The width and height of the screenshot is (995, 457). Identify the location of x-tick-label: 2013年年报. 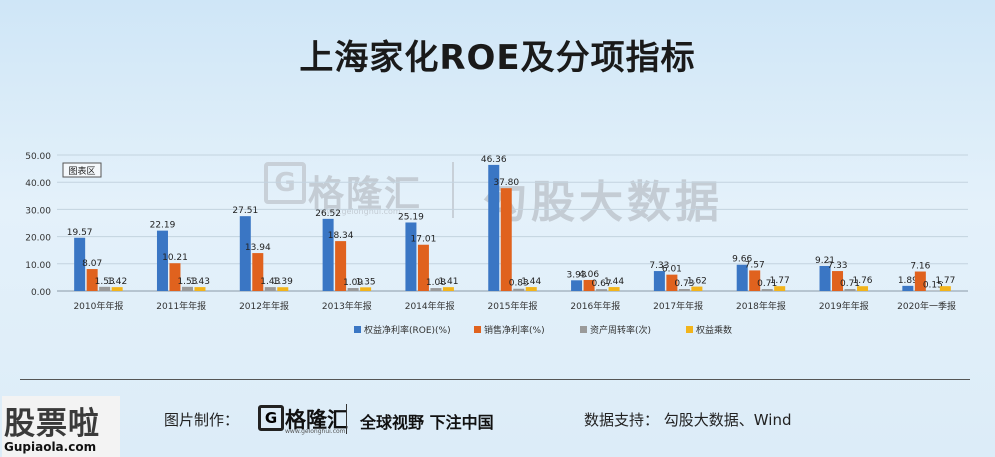
(347, 306).